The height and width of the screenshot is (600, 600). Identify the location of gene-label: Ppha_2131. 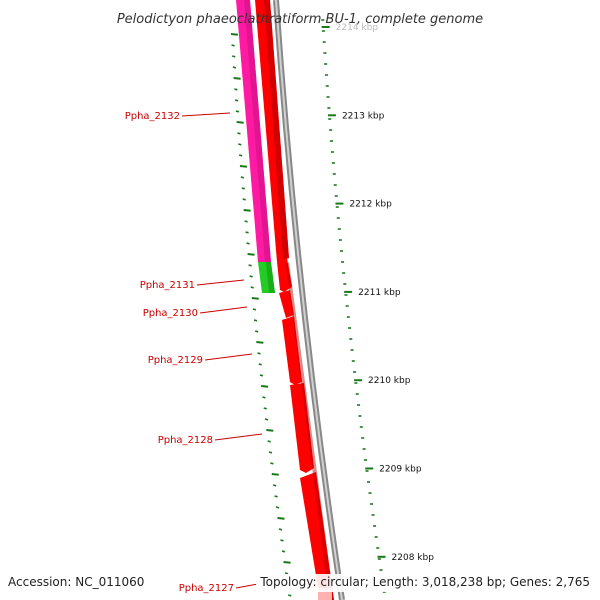
(167, 285).